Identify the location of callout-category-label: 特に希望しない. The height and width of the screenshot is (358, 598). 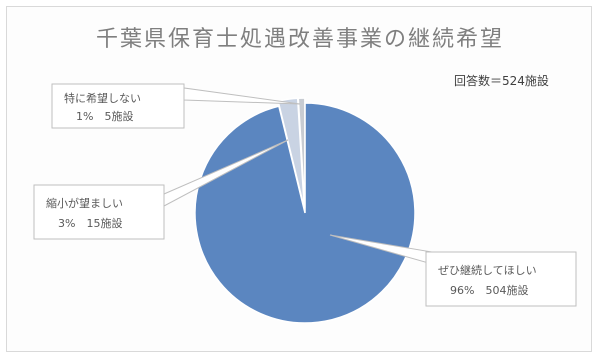
(102, 98).